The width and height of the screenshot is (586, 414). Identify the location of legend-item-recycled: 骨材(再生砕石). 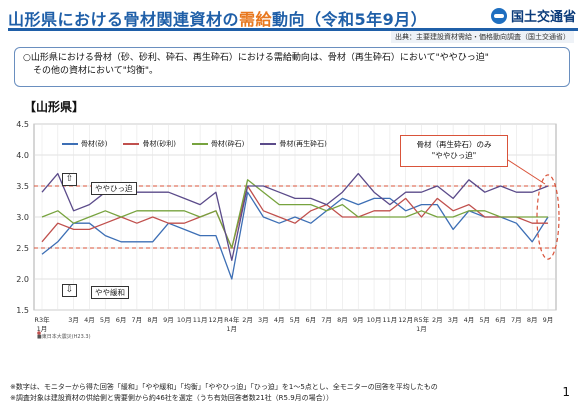
(293, 144).